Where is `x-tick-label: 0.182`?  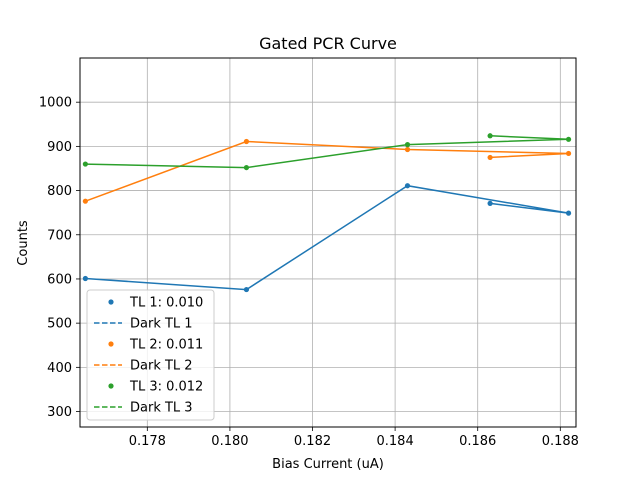 x-tick-label: 0.182 is located at coordinates (312, 441).